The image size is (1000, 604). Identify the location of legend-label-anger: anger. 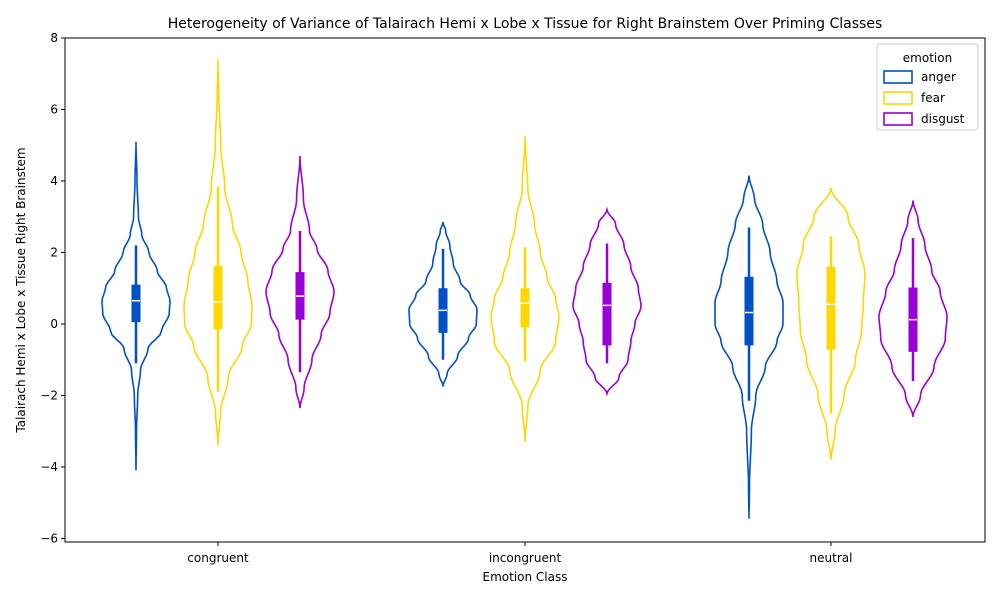
(938, 77).